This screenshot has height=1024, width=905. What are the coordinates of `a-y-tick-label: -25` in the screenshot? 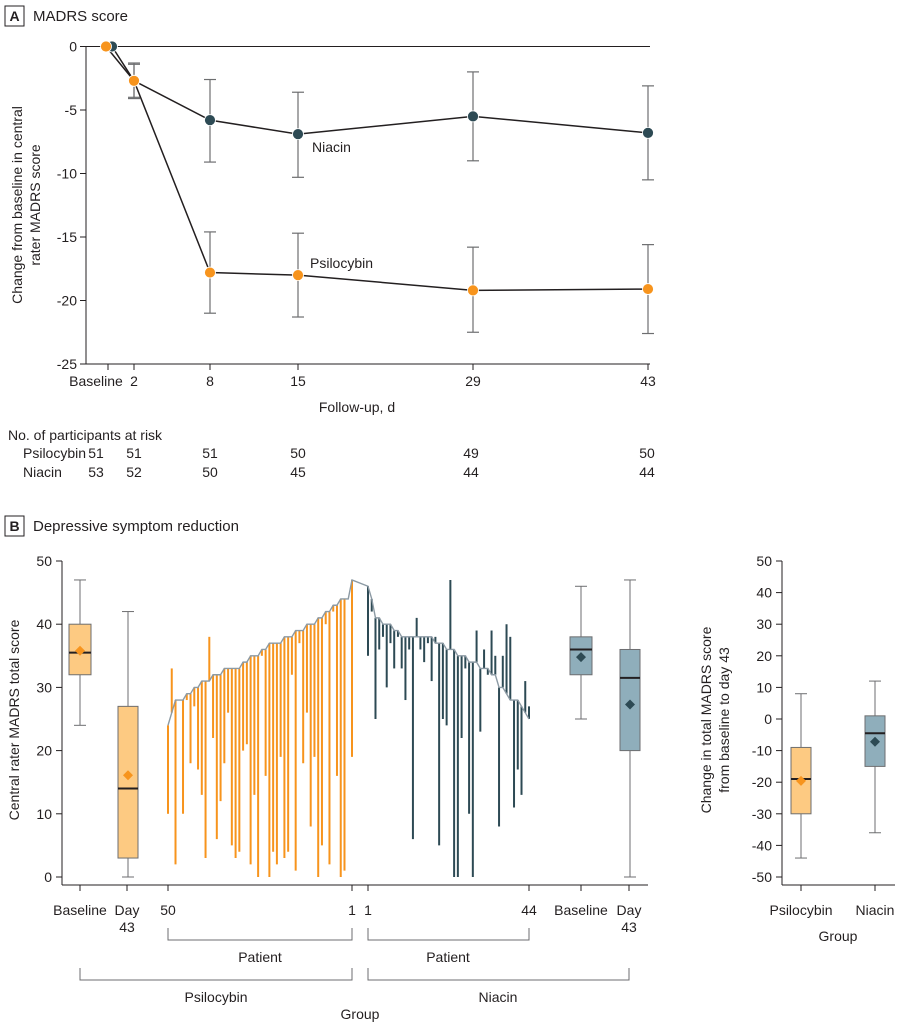 It's located at (67, 364).